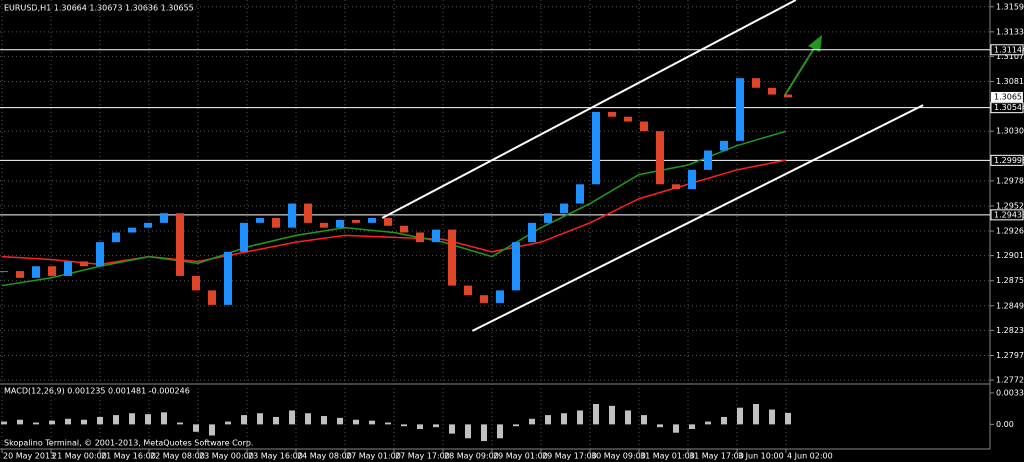 The image size is (1024, 462). What do you see at coordinates (667, 456) in the screenshot?
I see `x-tick-label: 31 May 01:00` at bounding box center [667, 456].